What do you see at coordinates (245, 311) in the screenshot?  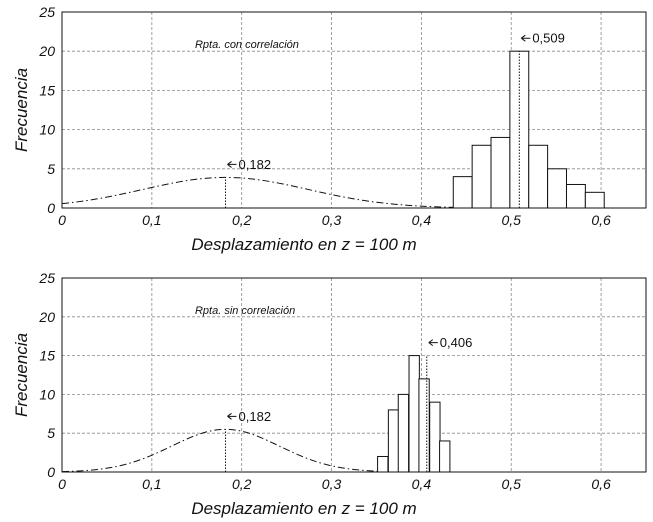 I see `chart-title: Rpta. sin correlación` at bounding box center [245, 311].